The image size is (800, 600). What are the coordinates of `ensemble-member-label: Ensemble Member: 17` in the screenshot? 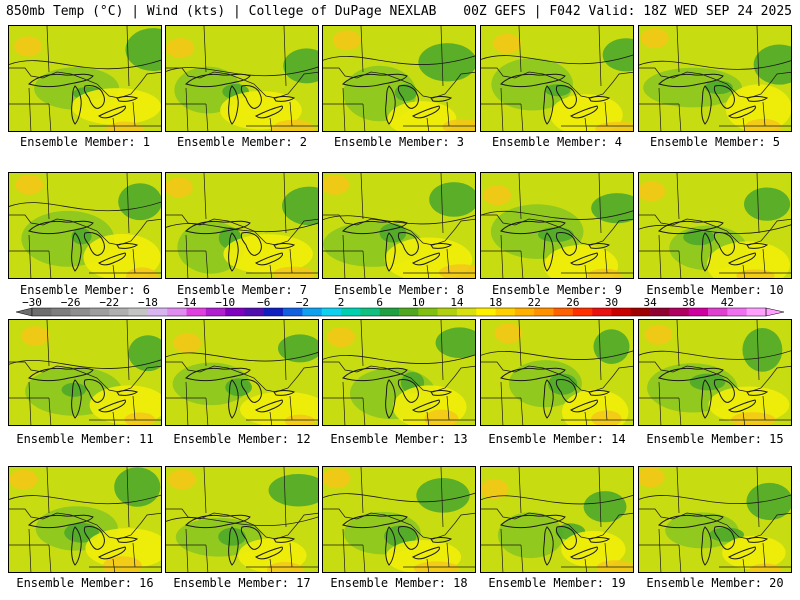 It's located at (242, 583).